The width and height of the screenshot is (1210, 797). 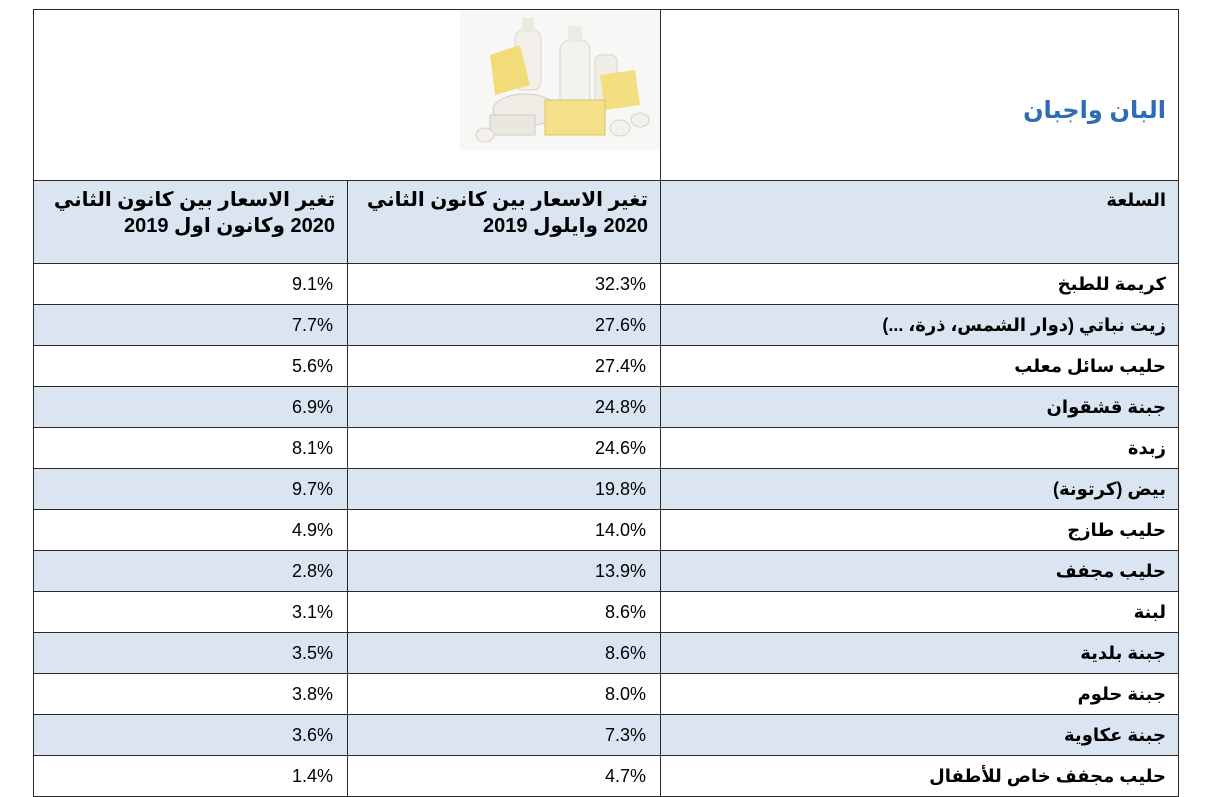 I want to click on table-row: حليب مجفف خاص للأطفال 4.7% 1.4%, so click(x=606, y=776).